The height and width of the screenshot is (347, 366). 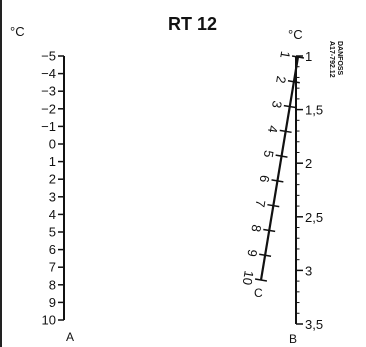 What do you see at coordinates (308, 56) in the screenshot?
I see `scale-b-tick-label: 1` at bounding box center [308, 56].